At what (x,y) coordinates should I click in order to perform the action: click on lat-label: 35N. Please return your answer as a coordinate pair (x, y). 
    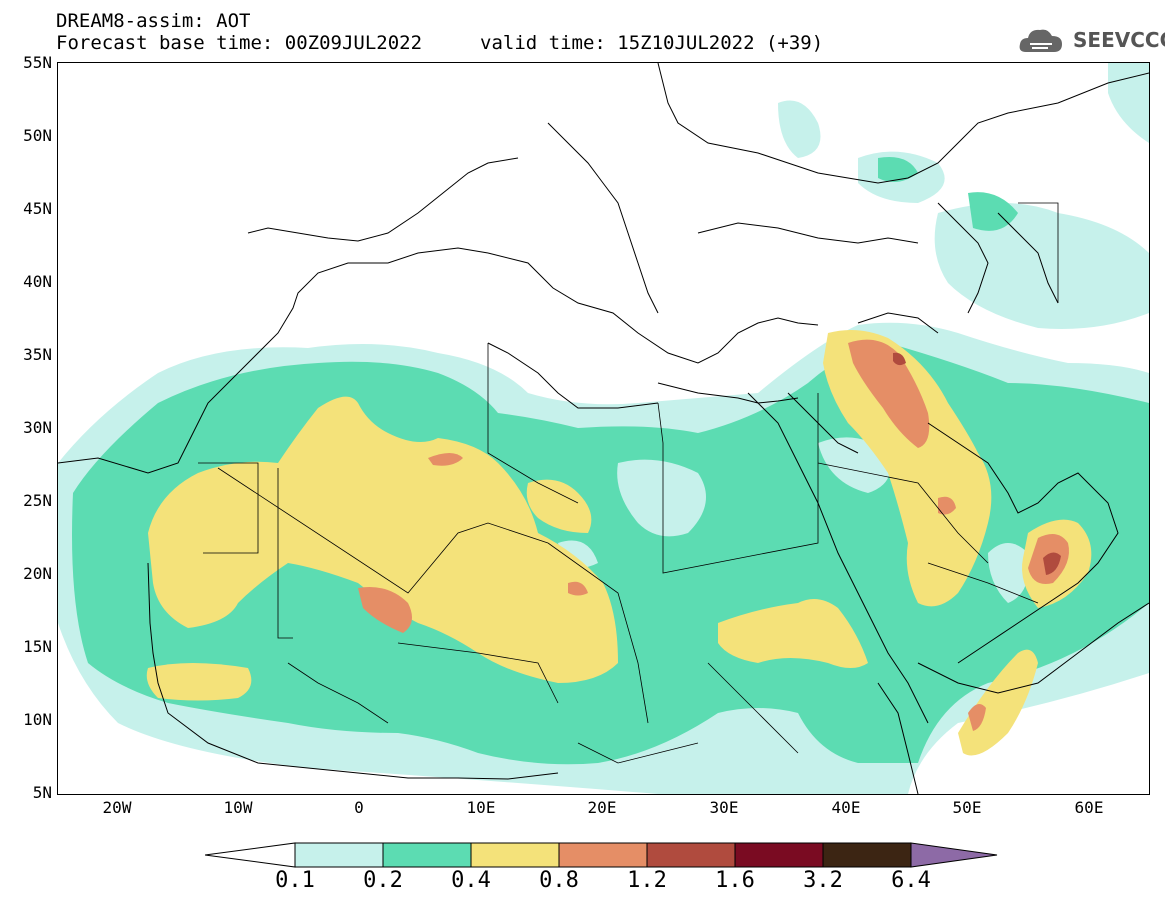
    Looking at the image, I should click on (37, 354).